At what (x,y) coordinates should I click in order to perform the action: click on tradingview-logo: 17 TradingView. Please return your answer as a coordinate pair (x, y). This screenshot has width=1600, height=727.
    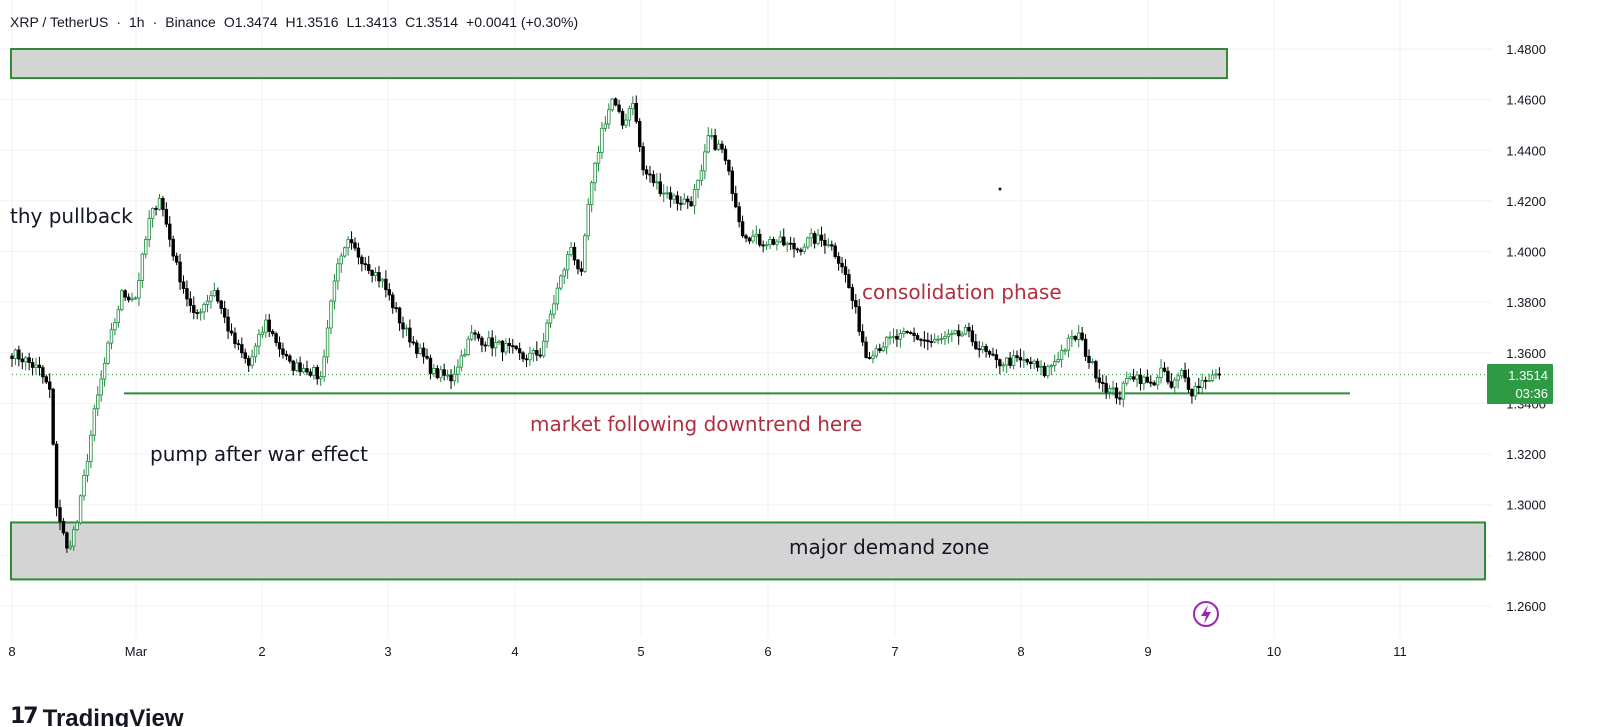
    Looking at the image, I should click on (97, 716).